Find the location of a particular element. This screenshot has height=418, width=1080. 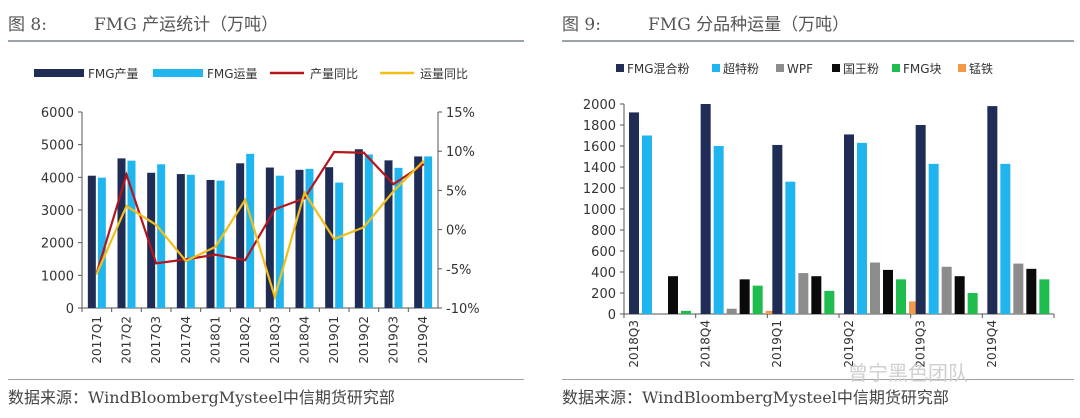

bar-FMG产量-2018Q4 is located at coordinates (299, 238).